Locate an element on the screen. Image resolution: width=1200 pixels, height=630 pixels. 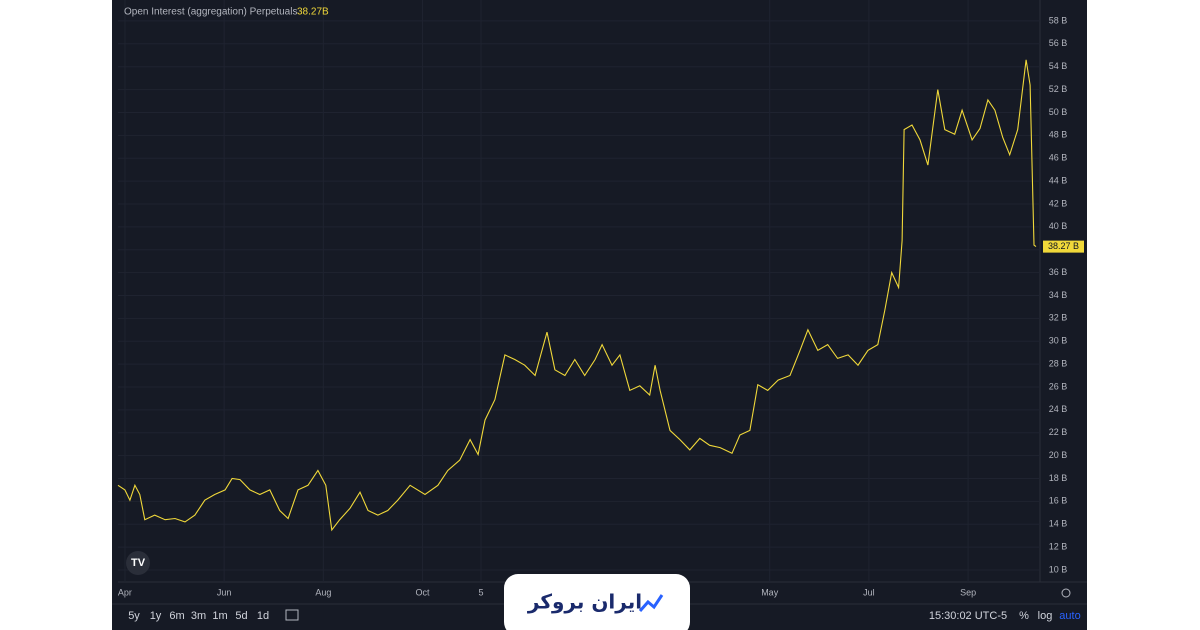
y-tick-label: 30 B is located at coordinates (1058, 341).